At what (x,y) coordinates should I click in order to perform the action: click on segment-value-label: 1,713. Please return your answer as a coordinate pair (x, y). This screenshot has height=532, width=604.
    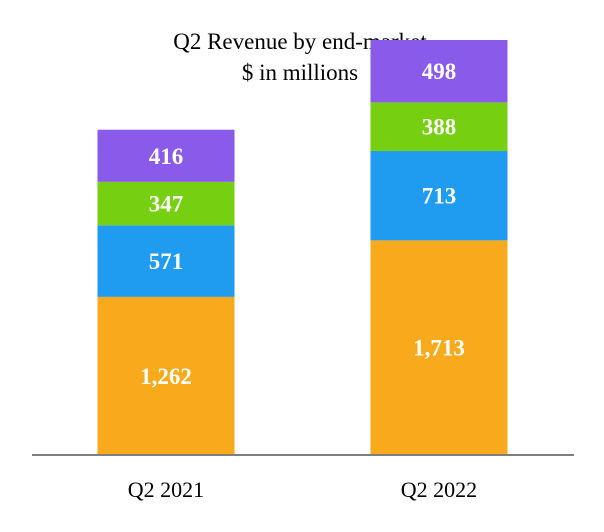
    Looking at the image, I should click on (439, 348).